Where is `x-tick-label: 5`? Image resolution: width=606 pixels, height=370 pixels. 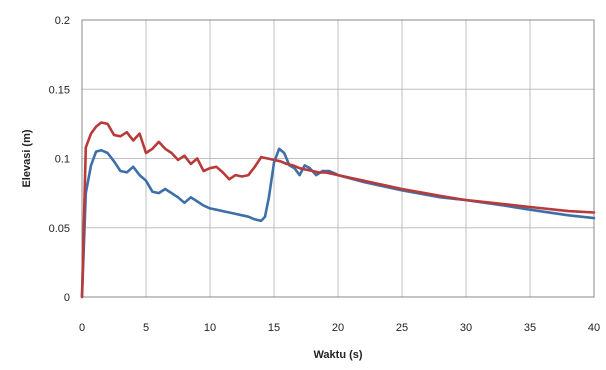 x-tick-label: 5 is located at coordinates (146, 328).